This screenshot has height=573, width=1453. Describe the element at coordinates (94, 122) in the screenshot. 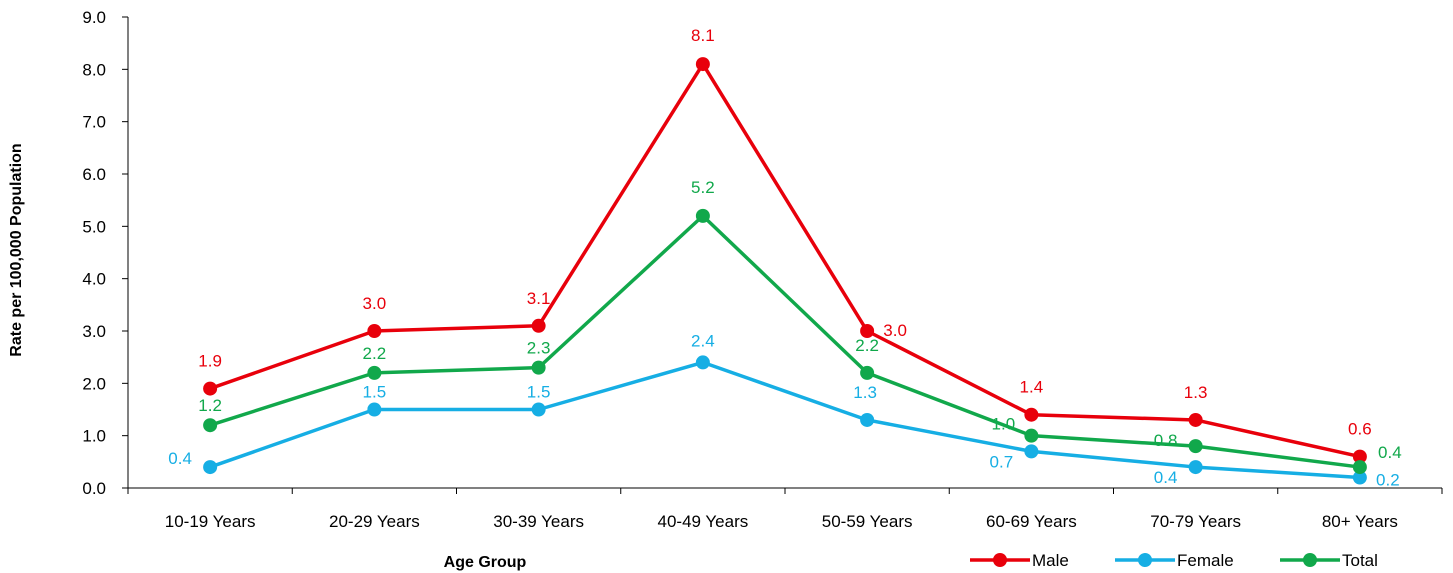

I see `y-tick-label: 7.0` at that location.